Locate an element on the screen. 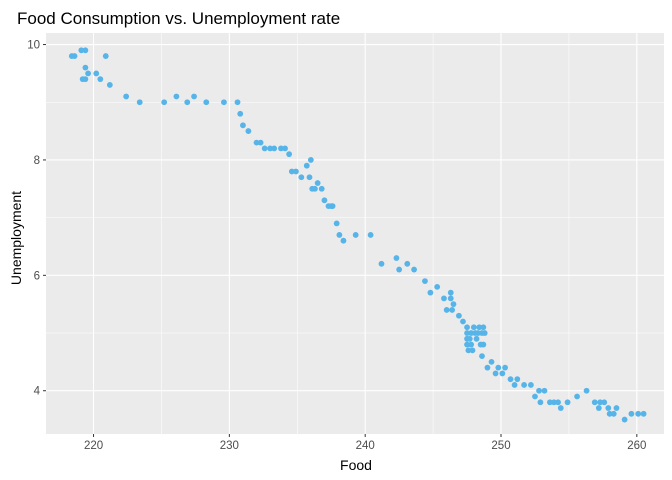 This screenshot has width=672, height=480. x-tick-label: 260 is located at coordinates (636, 446).